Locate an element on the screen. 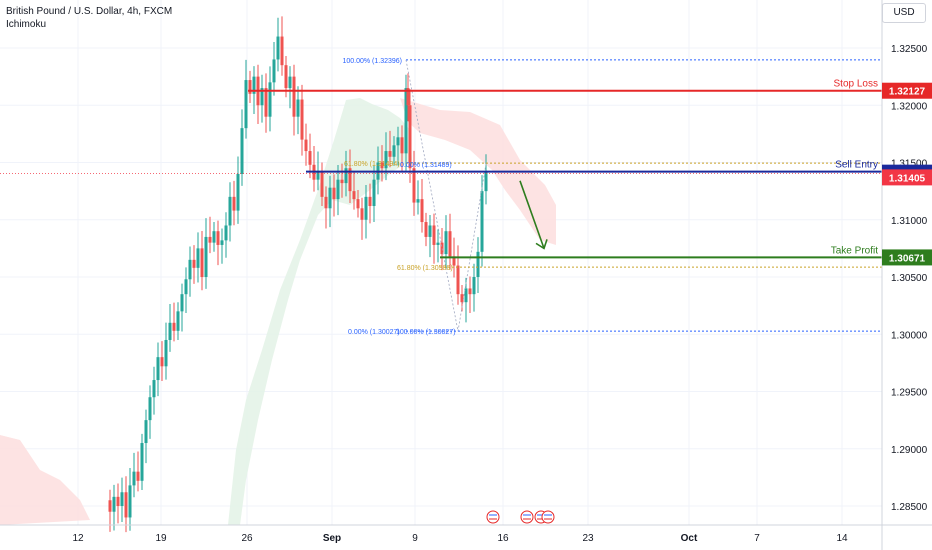  fib-label: 61.80% (1.31494) is located at coordinates (372, 164).